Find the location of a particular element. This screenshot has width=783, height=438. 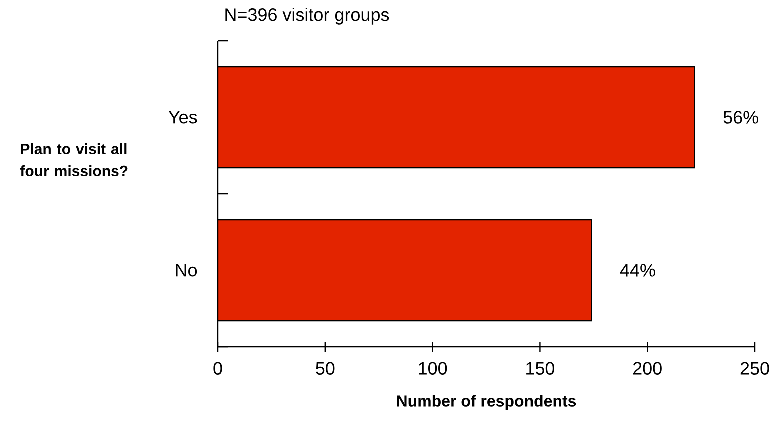

x-tick-label: 150 is located at coordinates (540, 368).